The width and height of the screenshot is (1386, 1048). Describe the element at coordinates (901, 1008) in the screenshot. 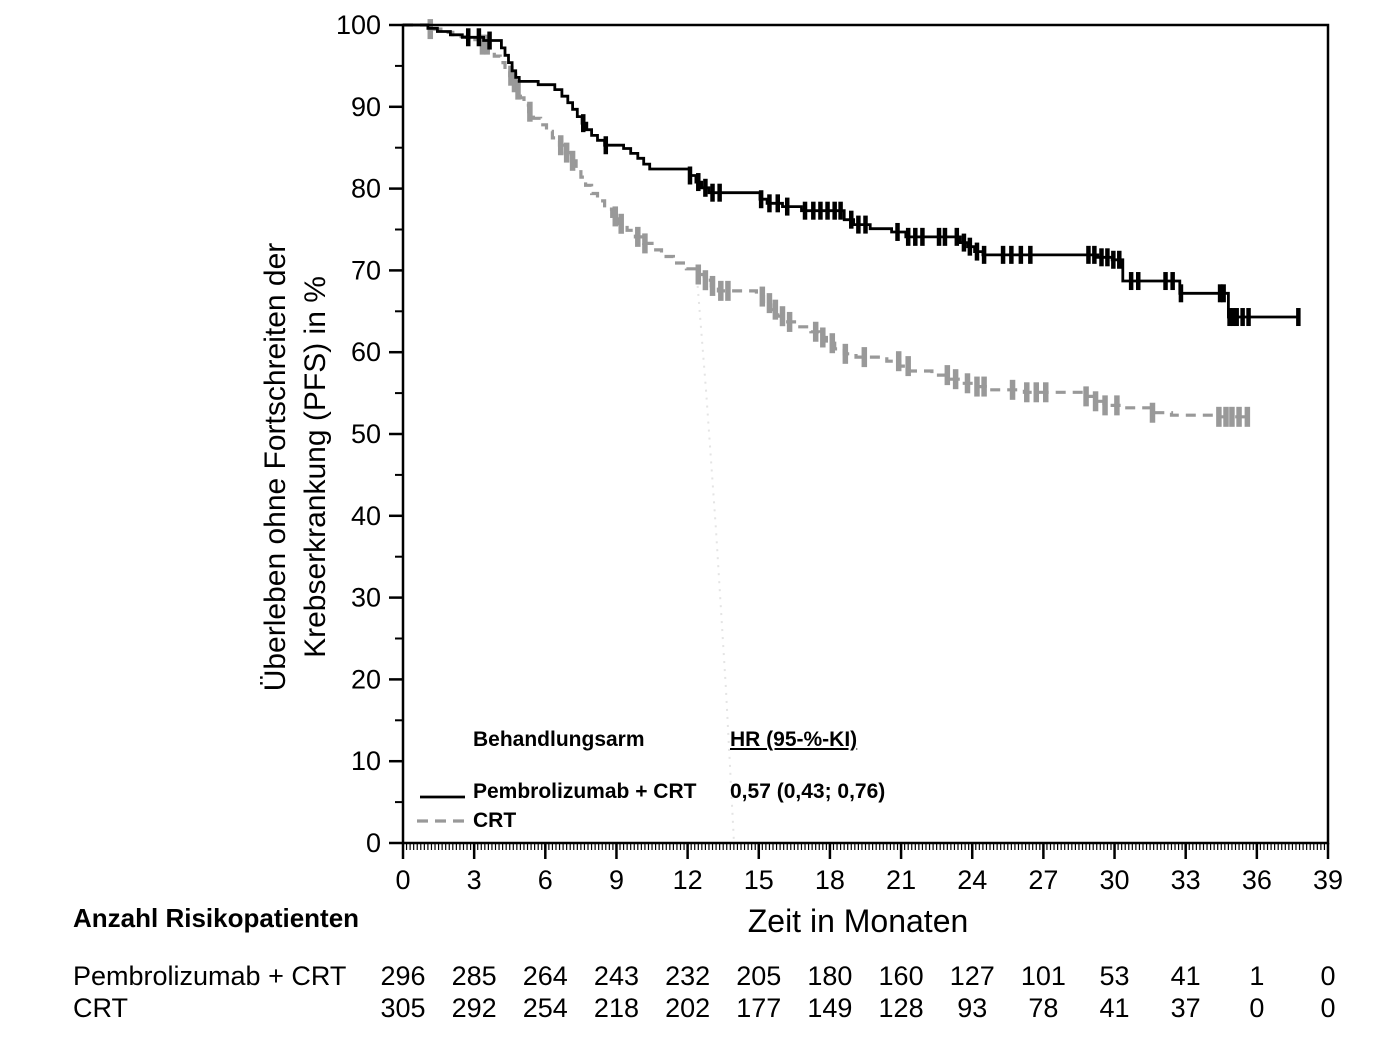

I see `risk-count: 128` at that location.